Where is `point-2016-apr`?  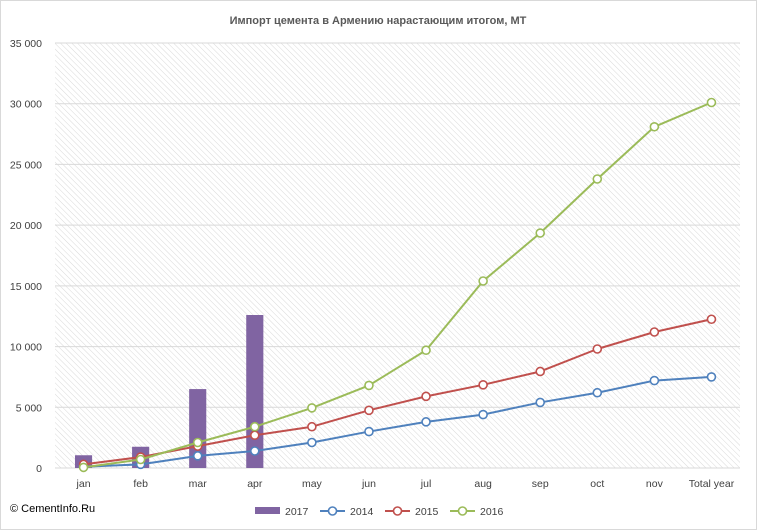 point-2016-apr is located at coordinates (254, 426).